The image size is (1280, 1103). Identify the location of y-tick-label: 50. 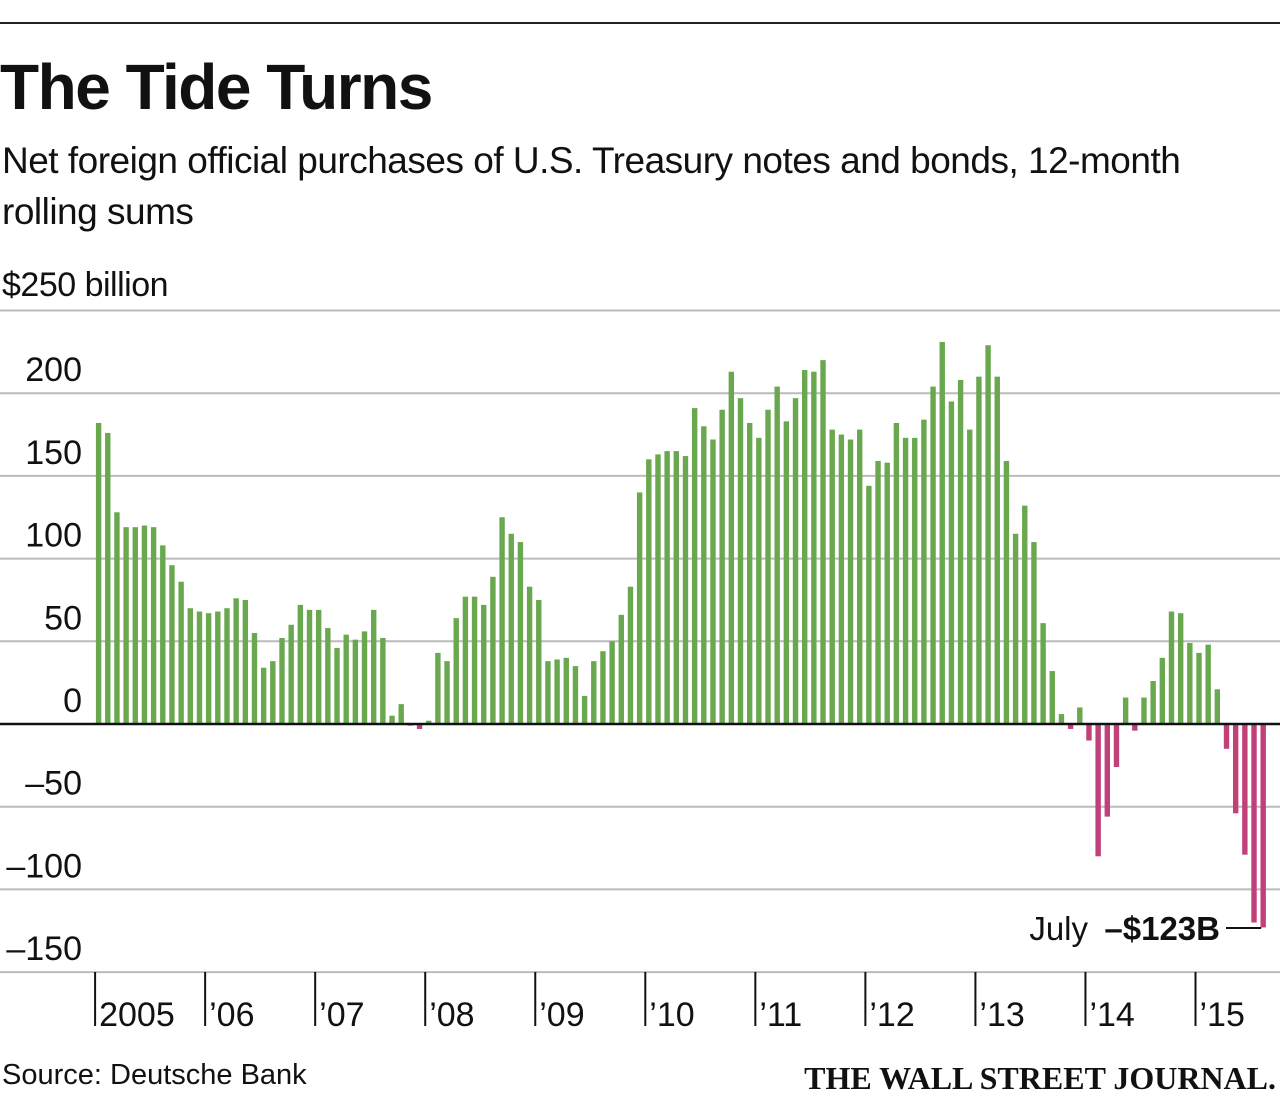
(63, 618).